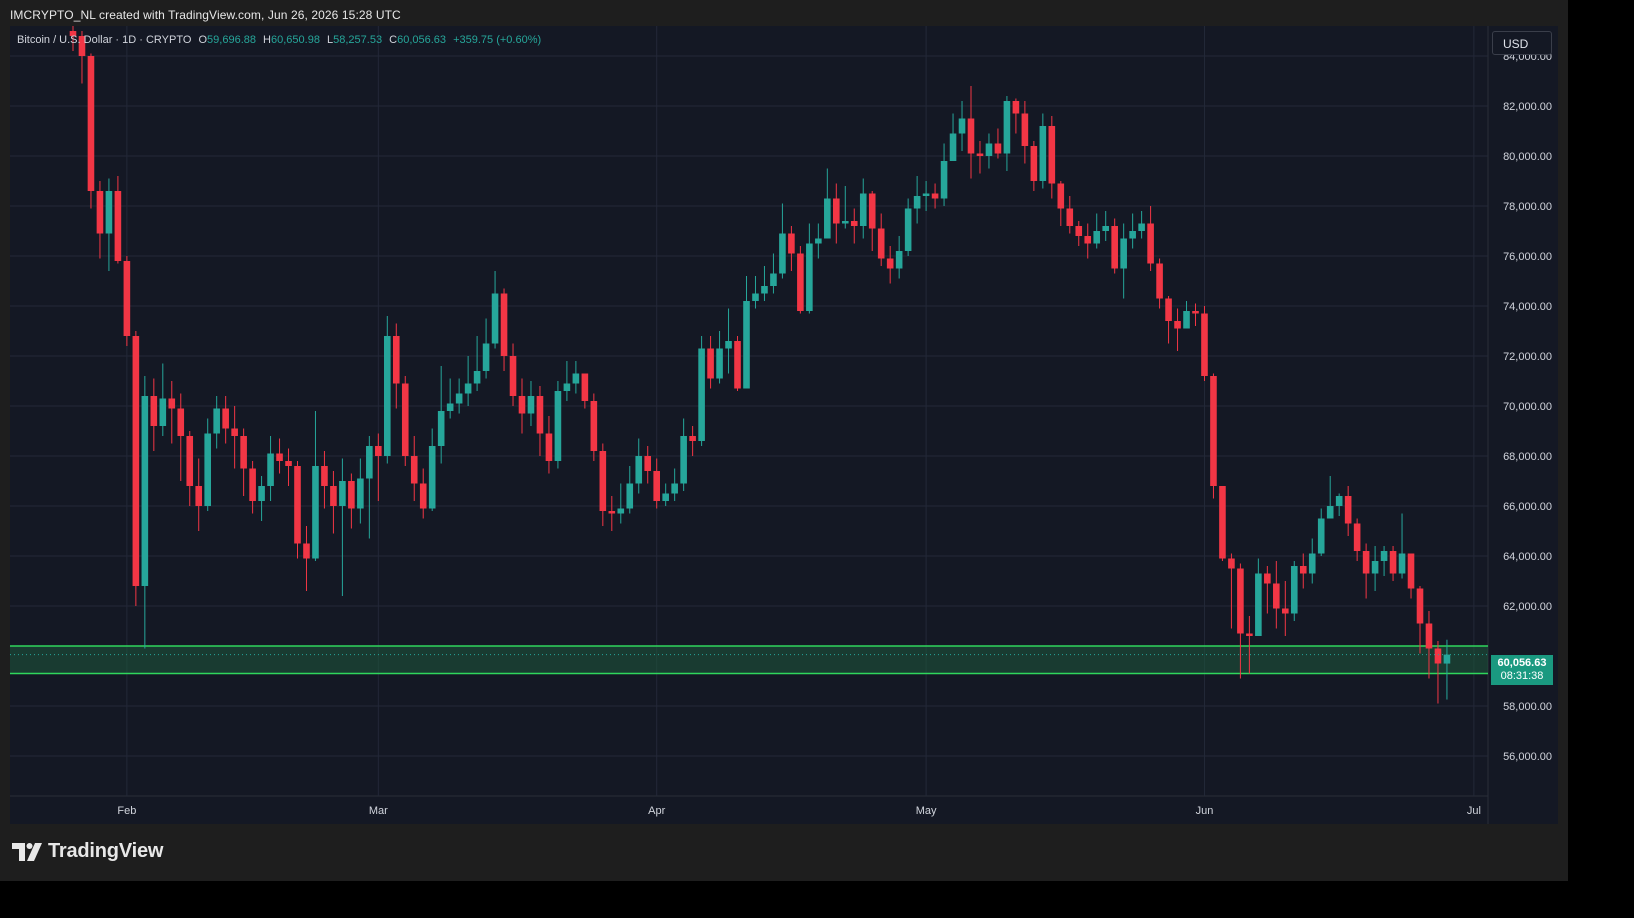  Describe the element at coordinates (1522, 676) in the screenshot. I see `bar-countdown: 08:31:38` at that location.